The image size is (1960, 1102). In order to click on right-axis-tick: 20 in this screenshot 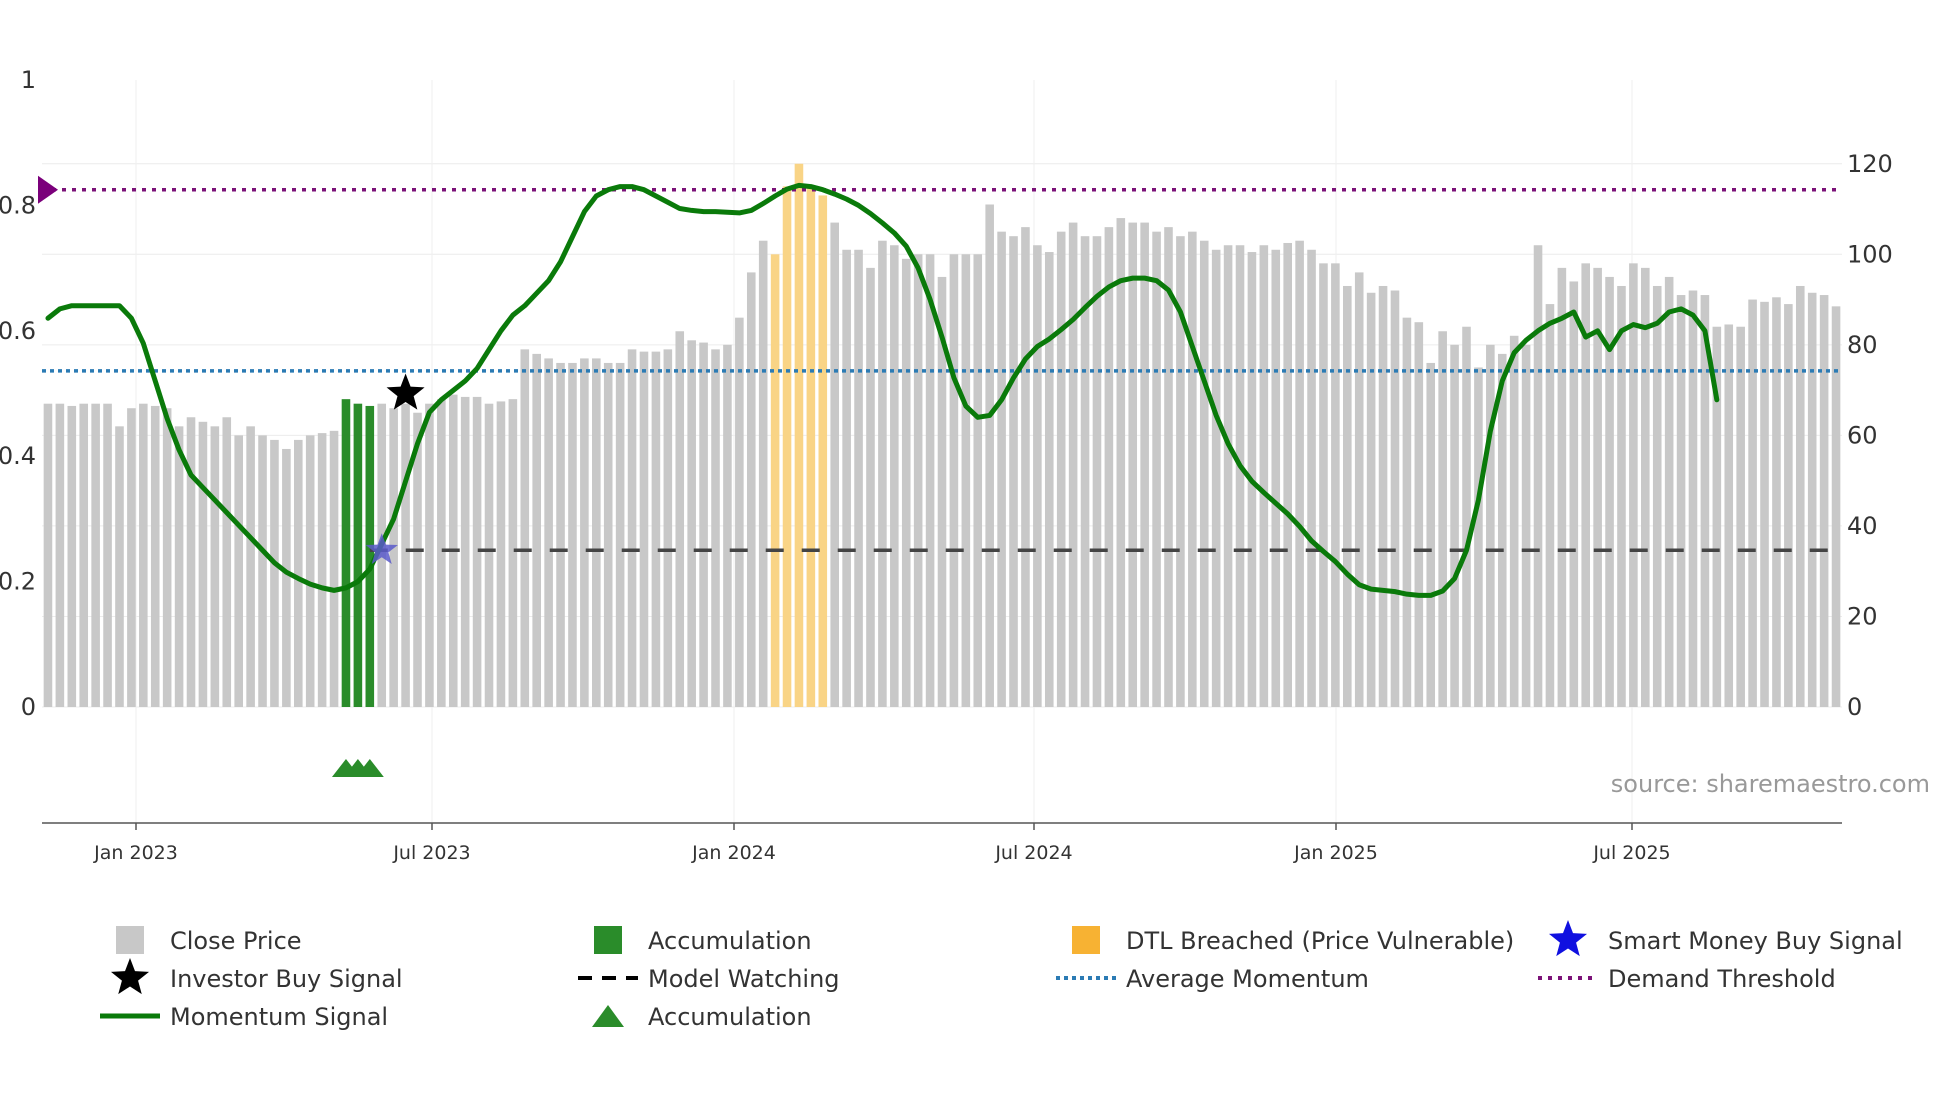, I will do `click(1862, 616)`.